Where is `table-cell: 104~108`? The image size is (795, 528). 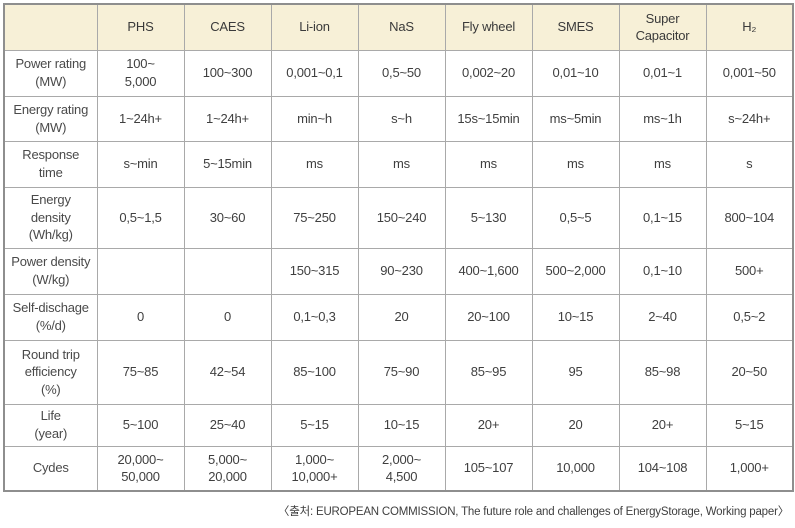
table-cell: 104~108 is located at coordinates (662, 468).